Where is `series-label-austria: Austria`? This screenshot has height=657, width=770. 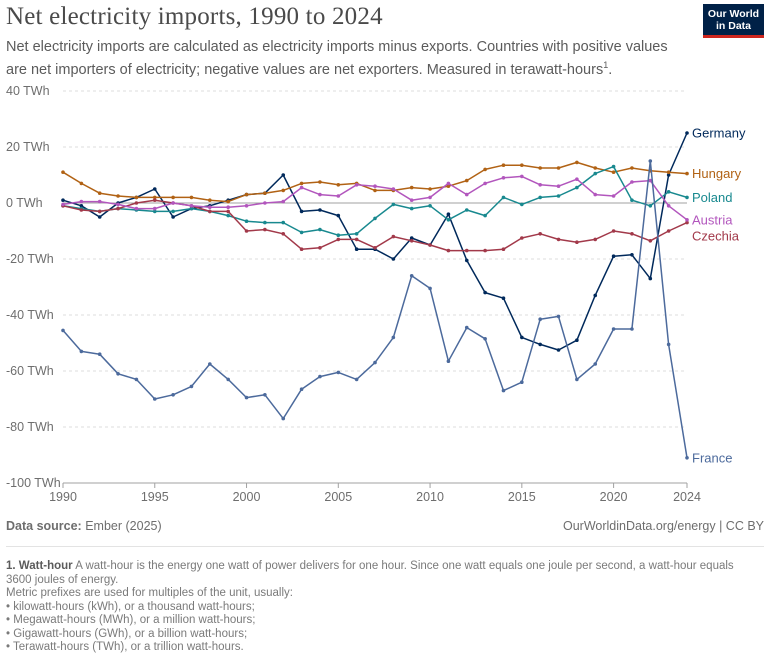
series-label-austria: Austria is located at coordinates (712, 219).